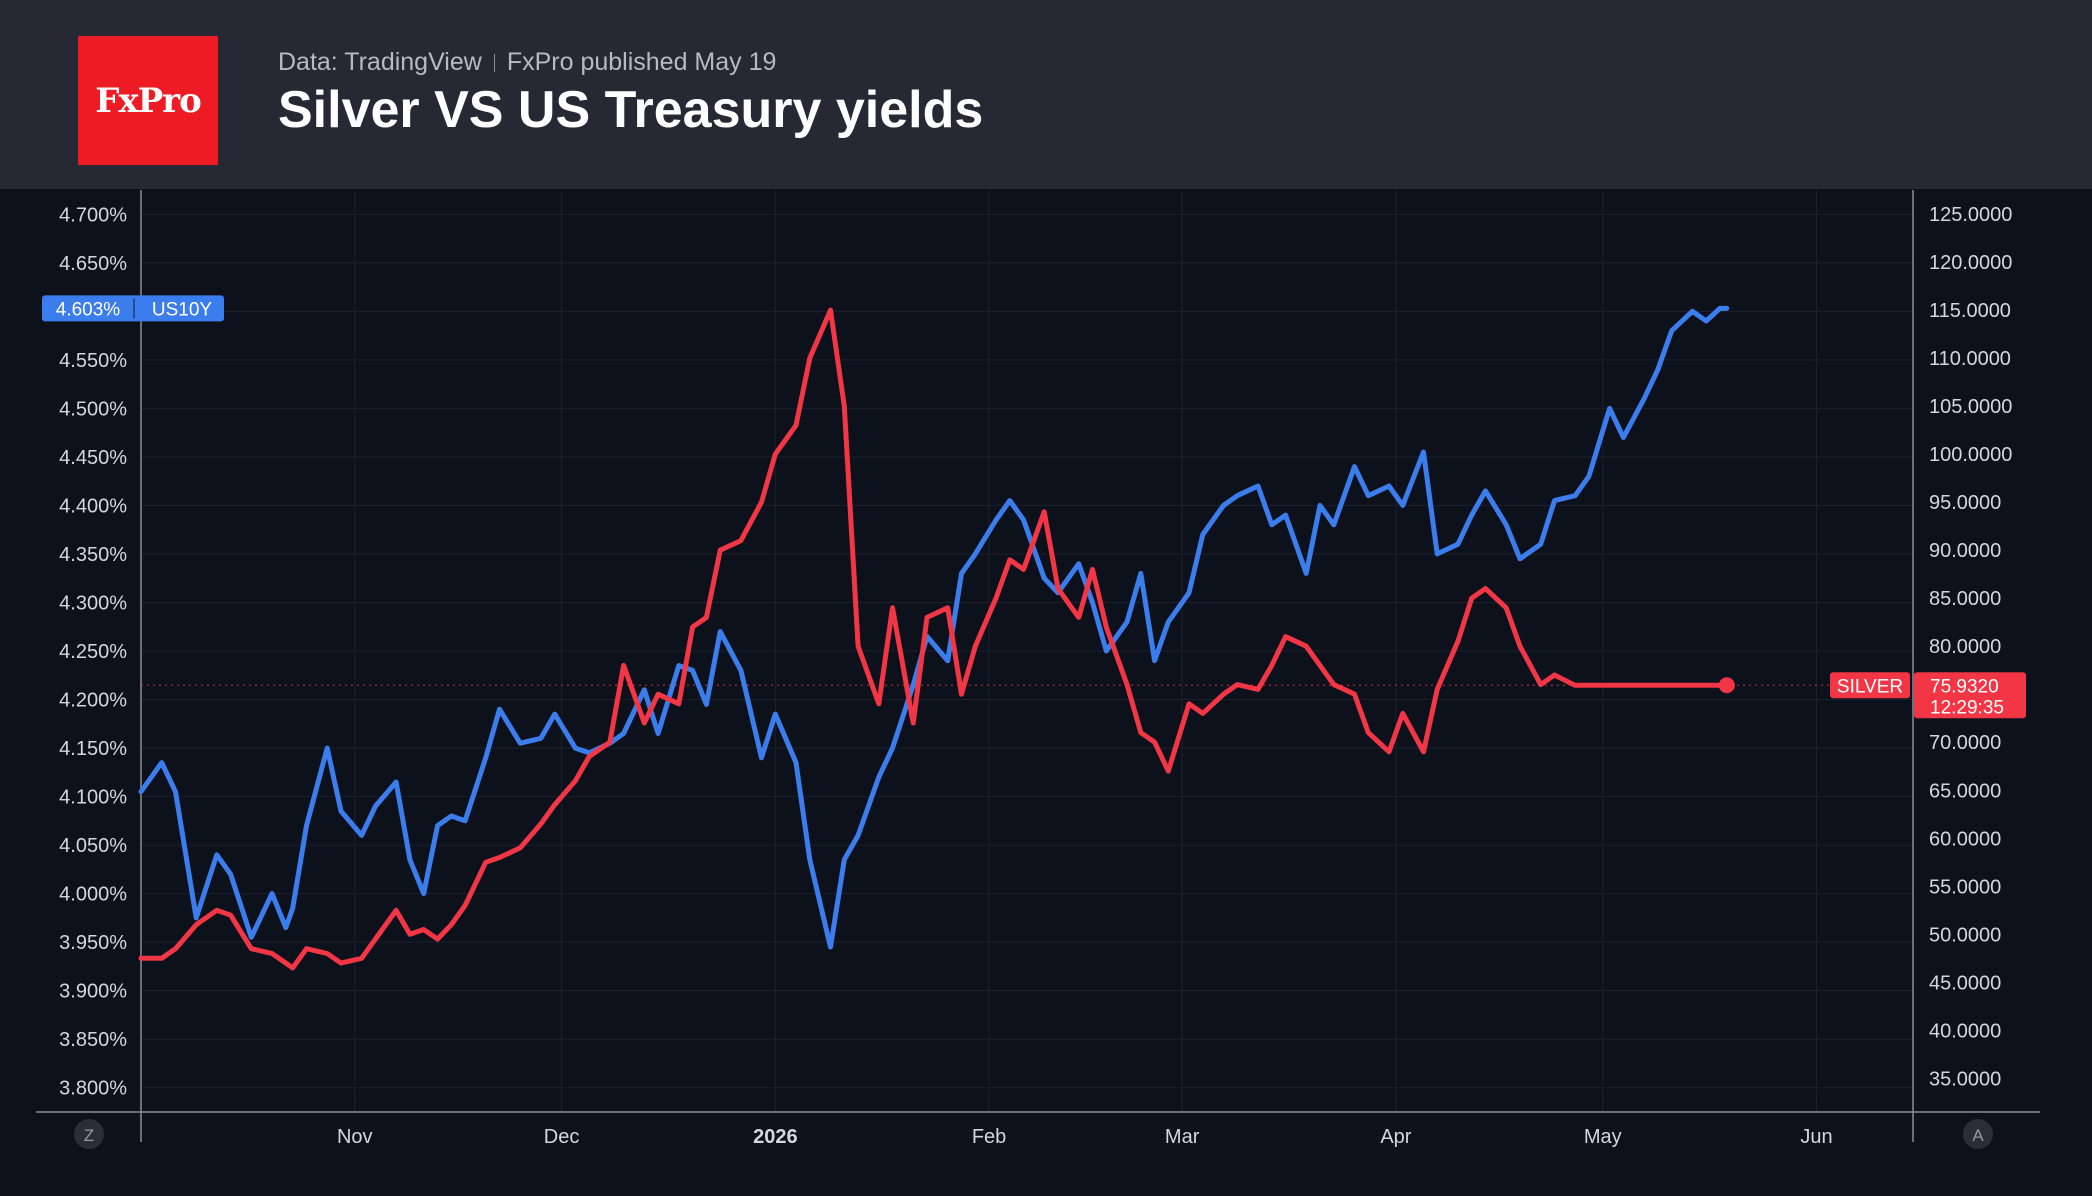 This screenshot has height=1196, width=2092. Describe the element at coordinates (1965, 647) in the screenshot. I see `right-tick-label: 80.0000` at that location.